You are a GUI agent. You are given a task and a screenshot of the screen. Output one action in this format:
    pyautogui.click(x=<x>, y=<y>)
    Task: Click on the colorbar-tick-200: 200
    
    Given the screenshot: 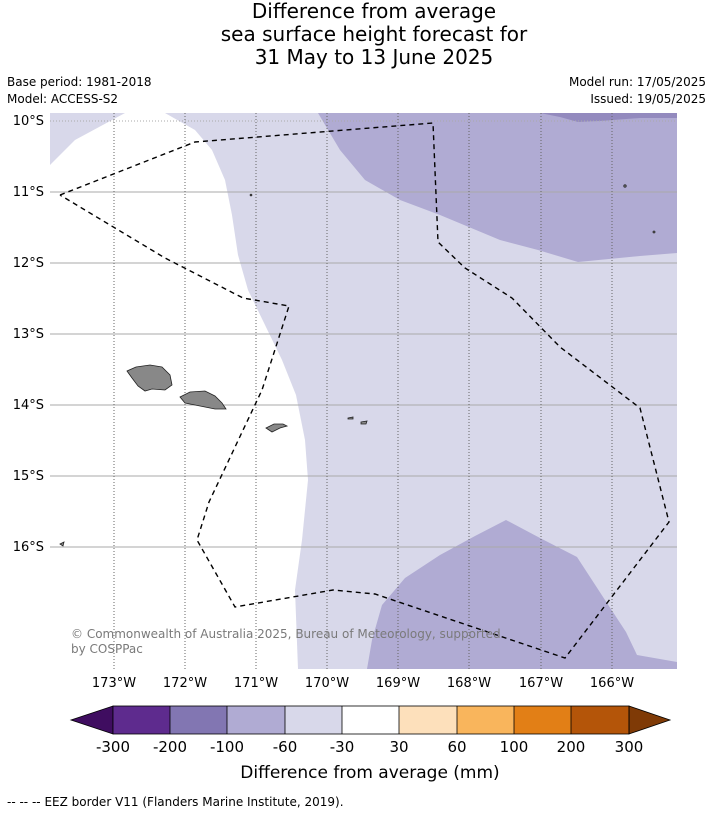 What is the action you would take?
    pyautogui.click(x=571, y=747)
    